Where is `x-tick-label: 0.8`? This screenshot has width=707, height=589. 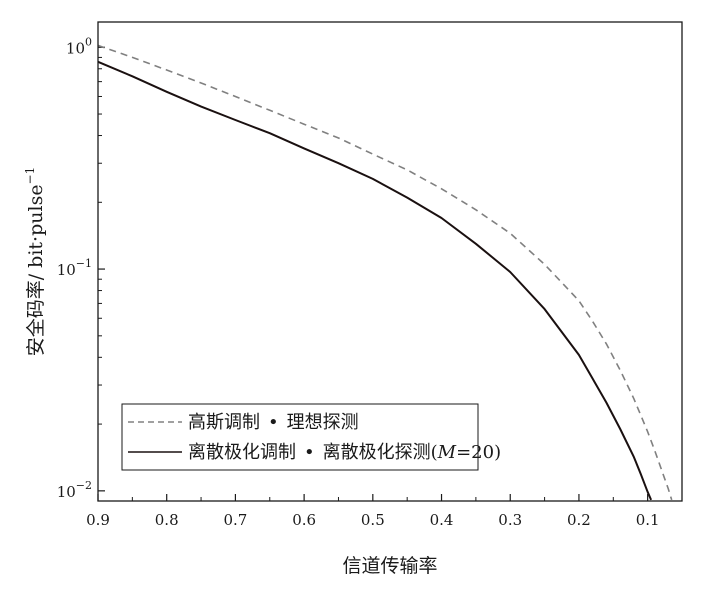
x-tick-label: 0.8 is located at coordinates (167, 520).